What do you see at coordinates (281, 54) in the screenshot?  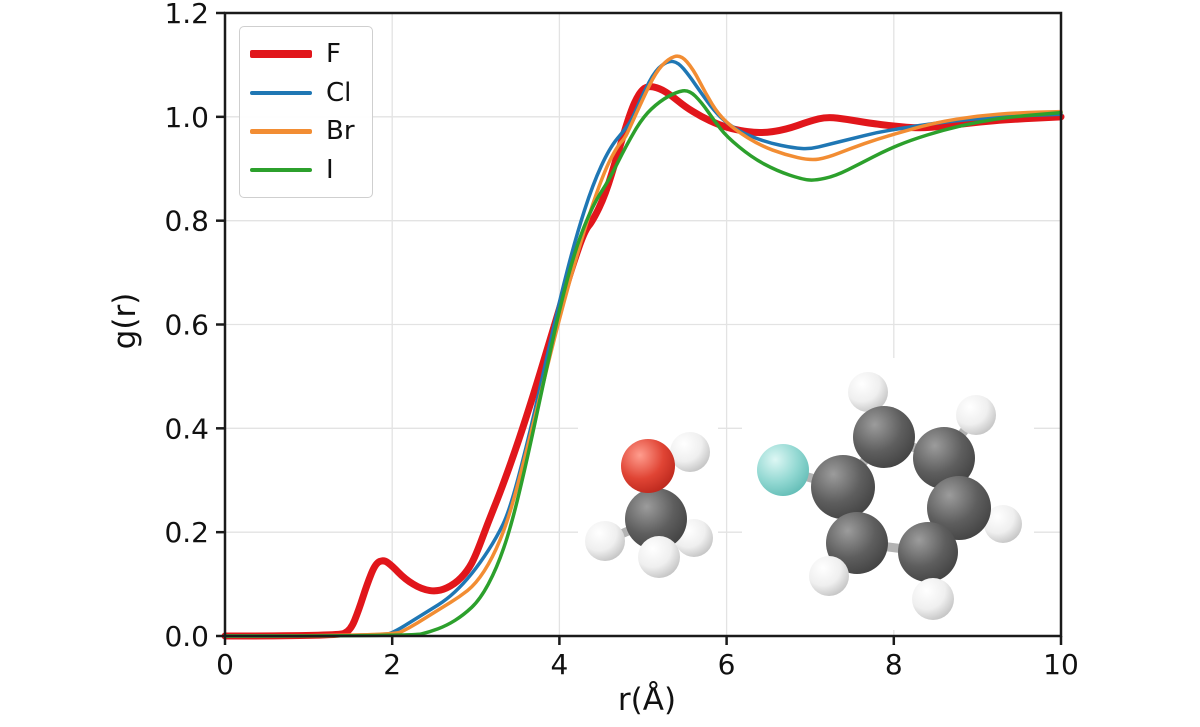 I see `legend-line-F` at bounding box center [281, 54].